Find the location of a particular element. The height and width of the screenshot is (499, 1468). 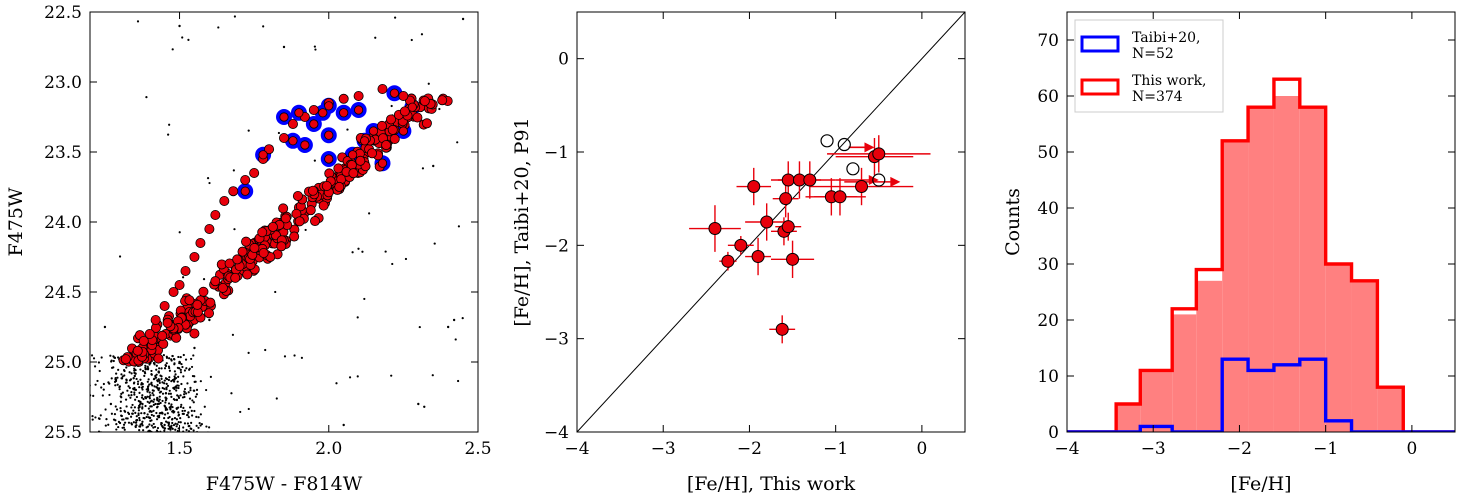

x-tick-label: −1 is located at coordinates (1325, 449).